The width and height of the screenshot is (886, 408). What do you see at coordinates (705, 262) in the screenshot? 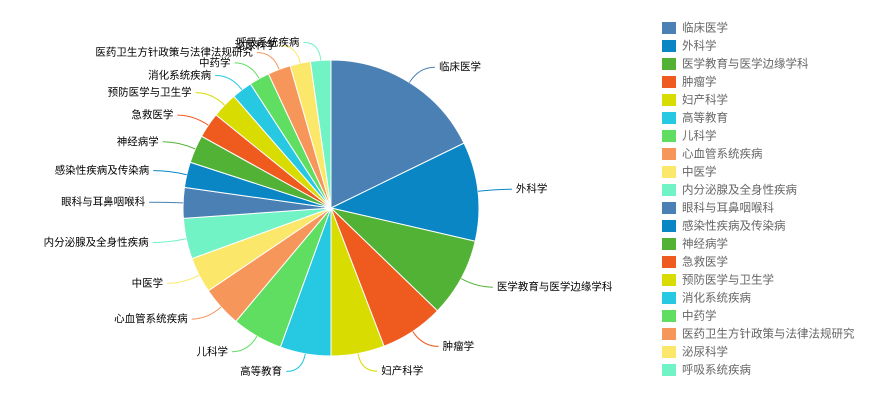
I see `legend-label: 急救医学` at bounding box center [705, 262].